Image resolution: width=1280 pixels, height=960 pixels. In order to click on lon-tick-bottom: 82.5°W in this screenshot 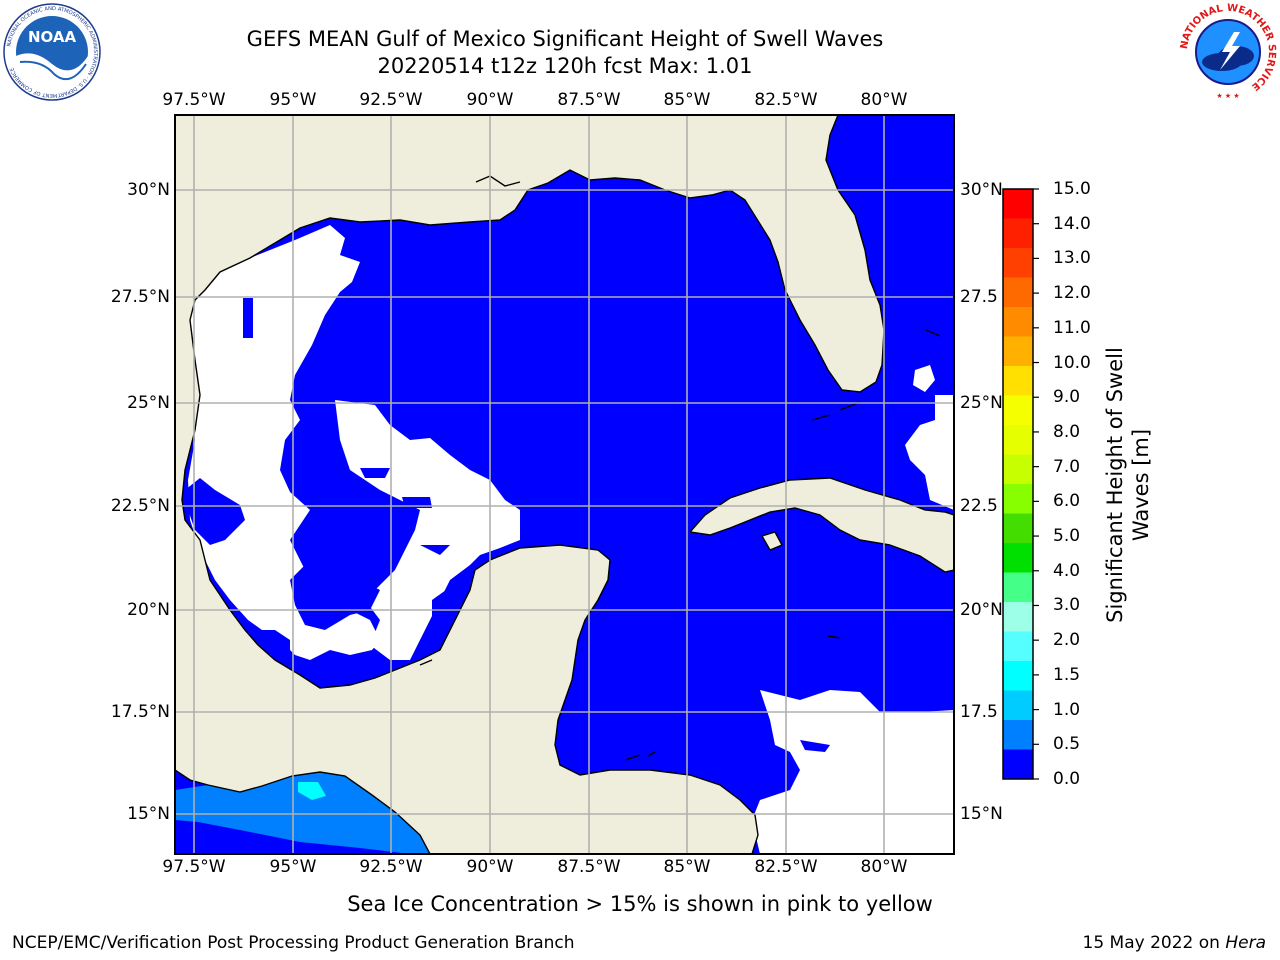, I will do `click(786, 867)`.